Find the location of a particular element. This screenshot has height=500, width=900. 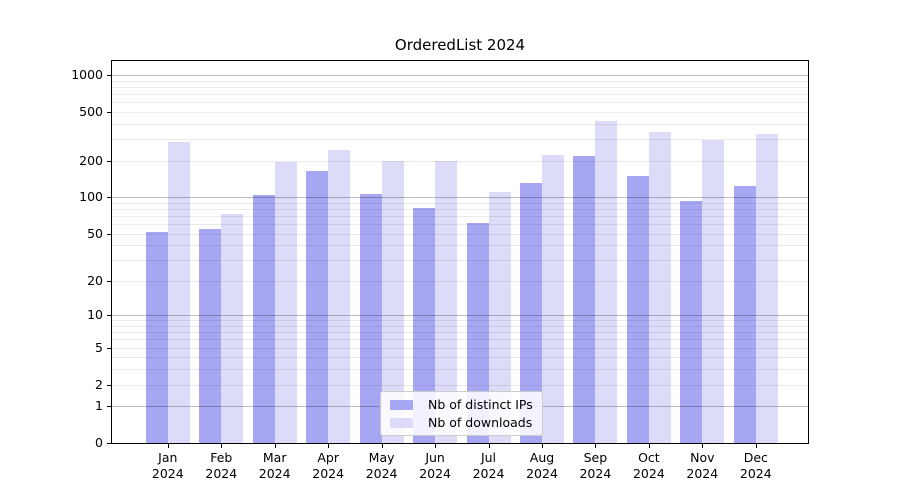

x-tick-label-jul: Jul 2024 is located at coordinates (488, 465).